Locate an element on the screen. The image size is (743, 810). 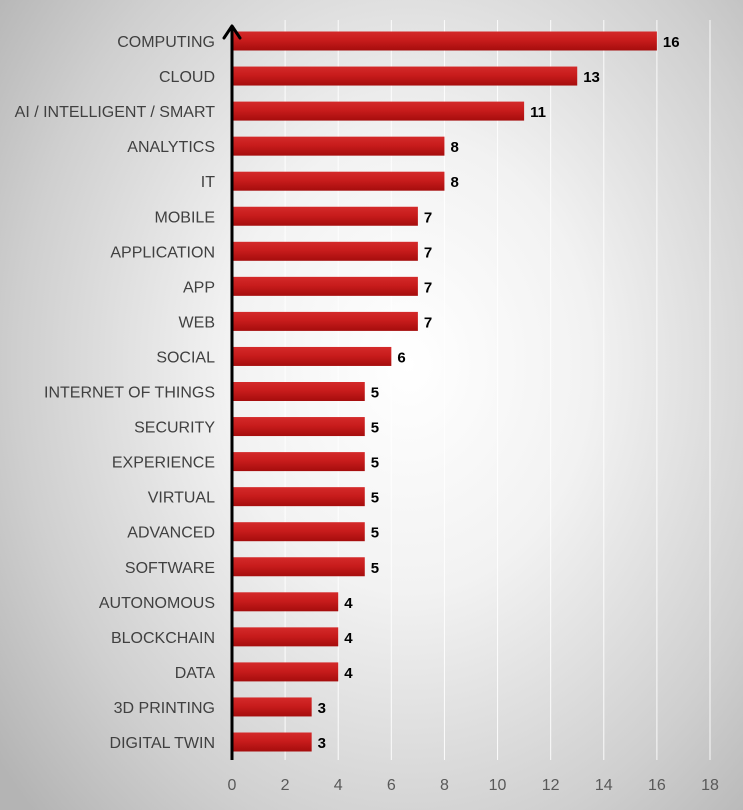
category-label: ANALYTICS is located at coordinates (171, 147).